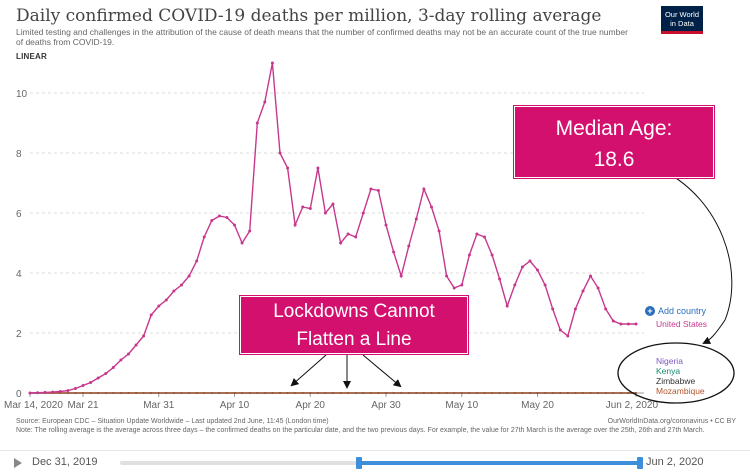 Image resolution: width=750 pixels, height=473 pixels. I want to click on timeline-selected-range, so click(499, 463).